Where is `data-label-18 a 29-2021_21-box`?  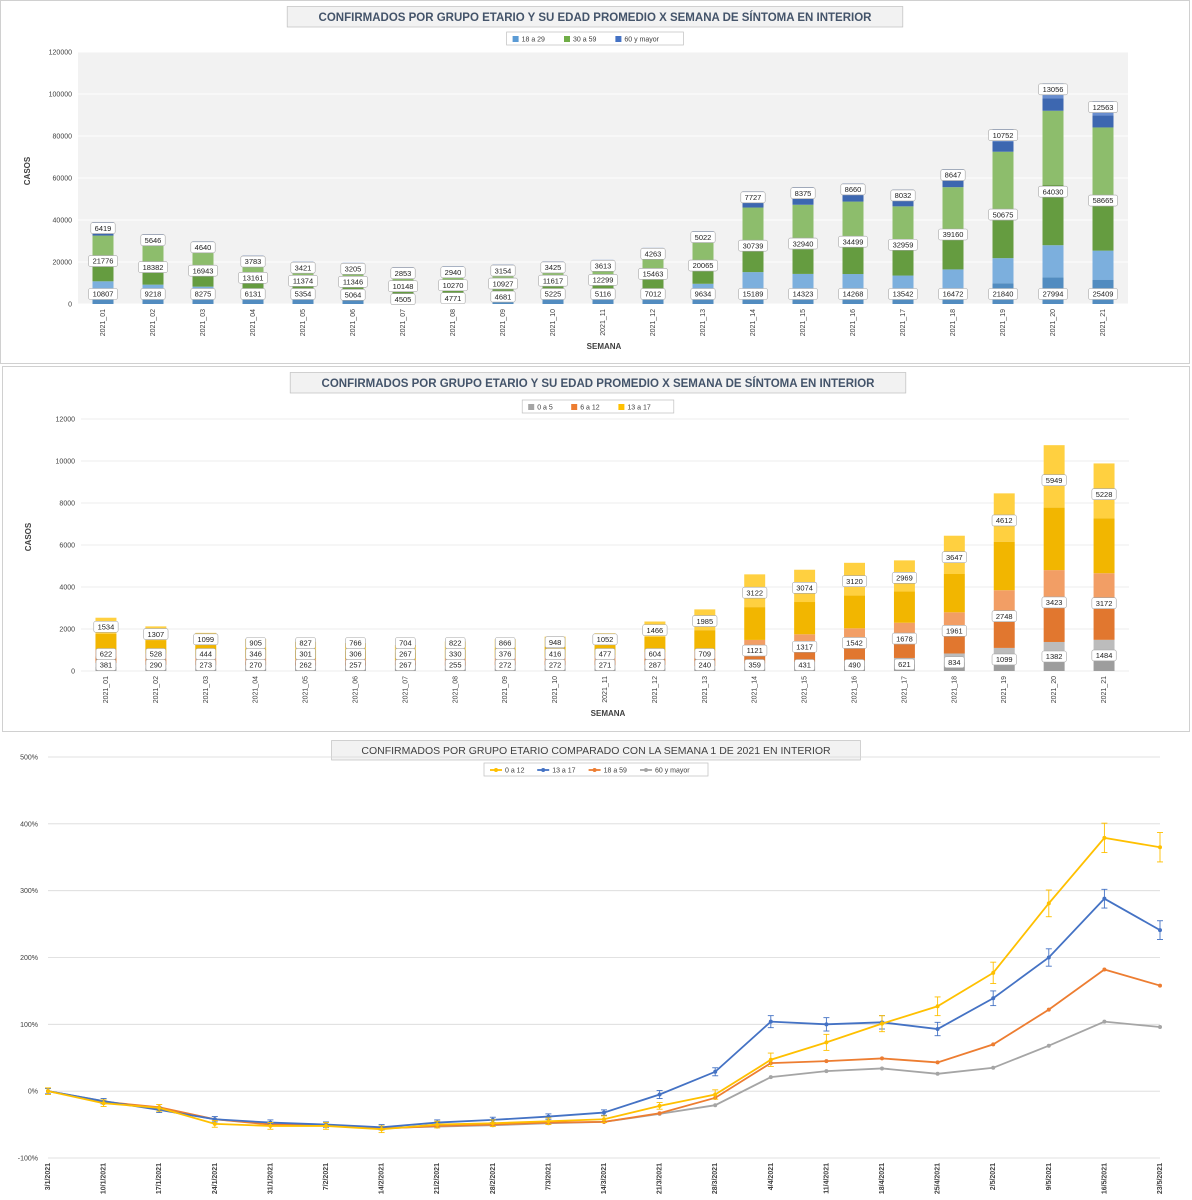 data-label-18 a 29-2021_21-box is located at coordinates (1103, 294).